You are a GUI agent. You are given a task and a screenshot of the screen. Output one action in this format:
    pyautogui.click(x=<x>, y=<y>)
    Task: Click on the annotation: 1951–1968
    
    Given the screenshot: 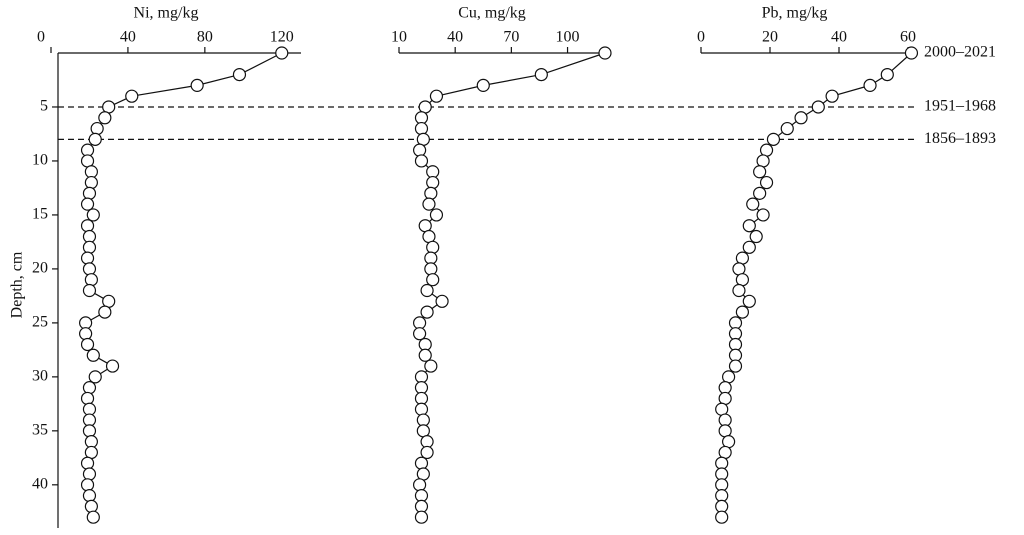 What is the action you would take?
    pyautogui.click(x=960, y=106)
    